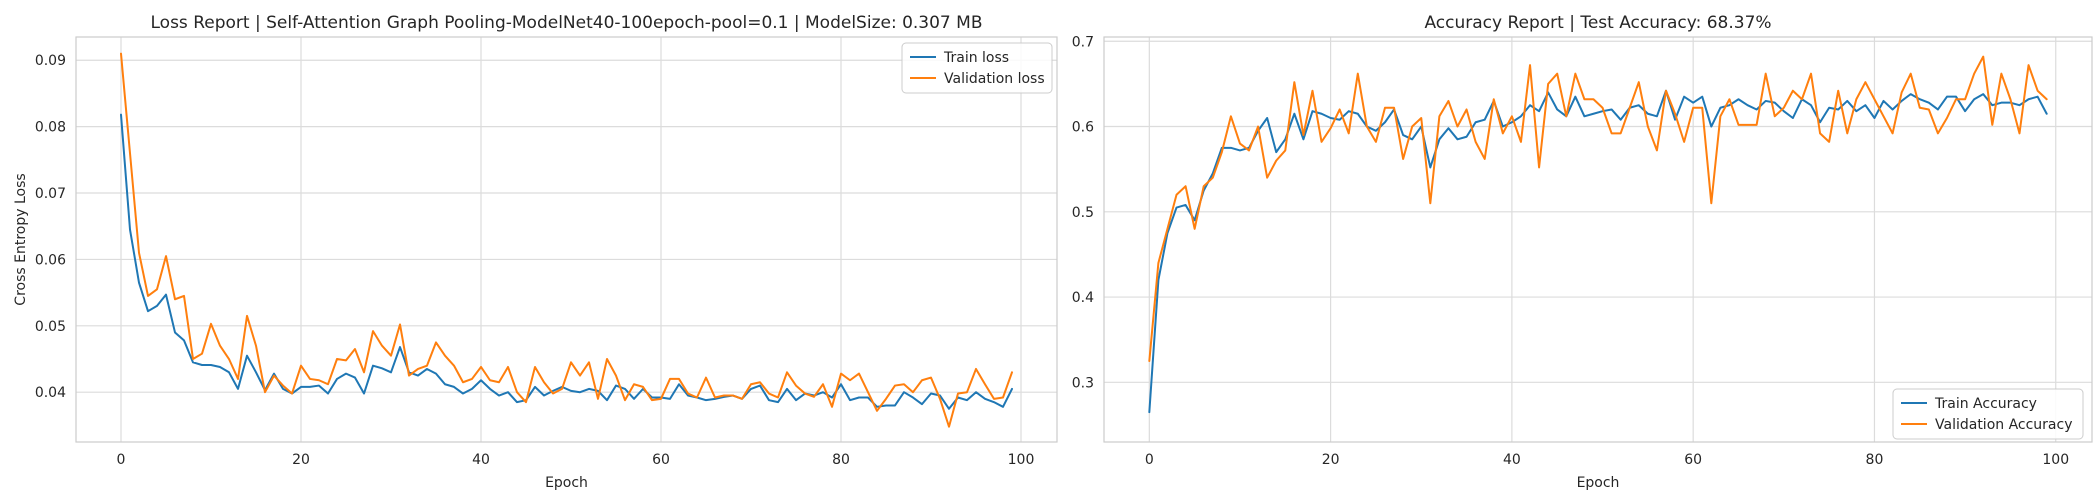 The width and height of the screenshot is (2100, 500). What do you see at coordinates (50, 194) in the screenshot?
I see `loss-y-tick-label: 0.07` at bounding box center [50, 194].